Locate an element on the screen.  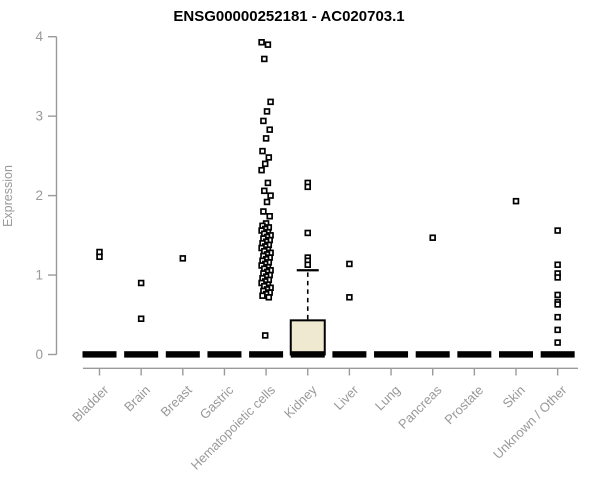
category-label: Pancreas is located at coordinates (420, 407).